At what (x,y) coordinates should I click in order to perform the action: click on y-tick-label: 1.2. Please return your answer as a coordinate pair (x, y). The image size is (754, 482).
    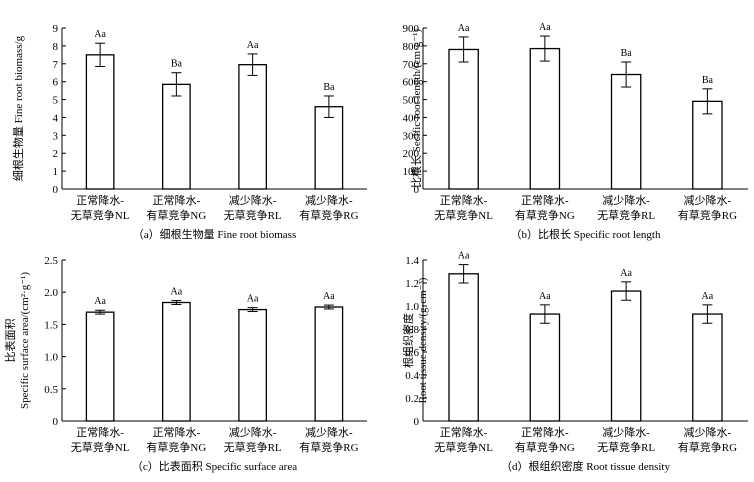
    Looking at the image, I should click on (412, 284).